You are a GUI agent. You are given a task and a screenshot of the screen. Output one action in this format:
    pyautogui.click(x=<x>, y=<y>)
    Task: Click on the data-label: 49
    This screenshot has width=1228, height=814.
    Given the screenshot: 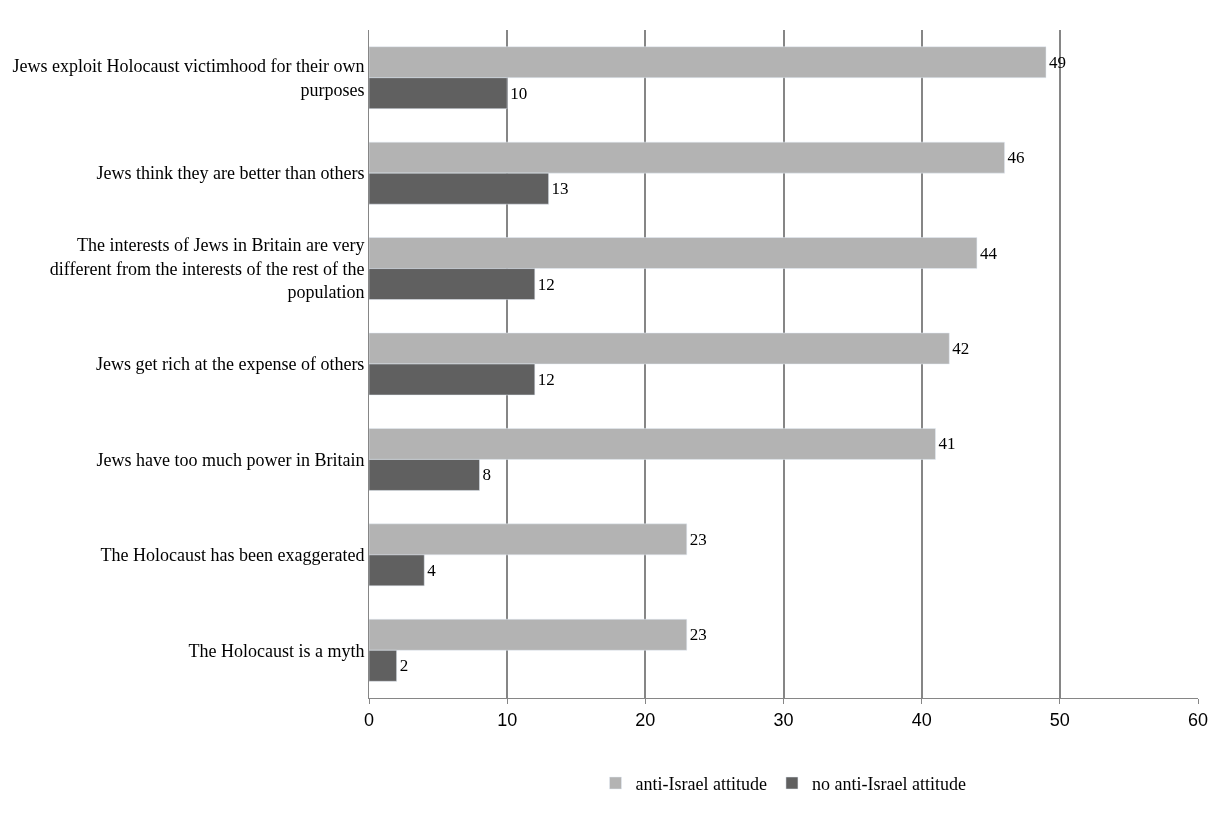 What is the action you would take?
    pyautogui.click(x=1058, y=62)
    